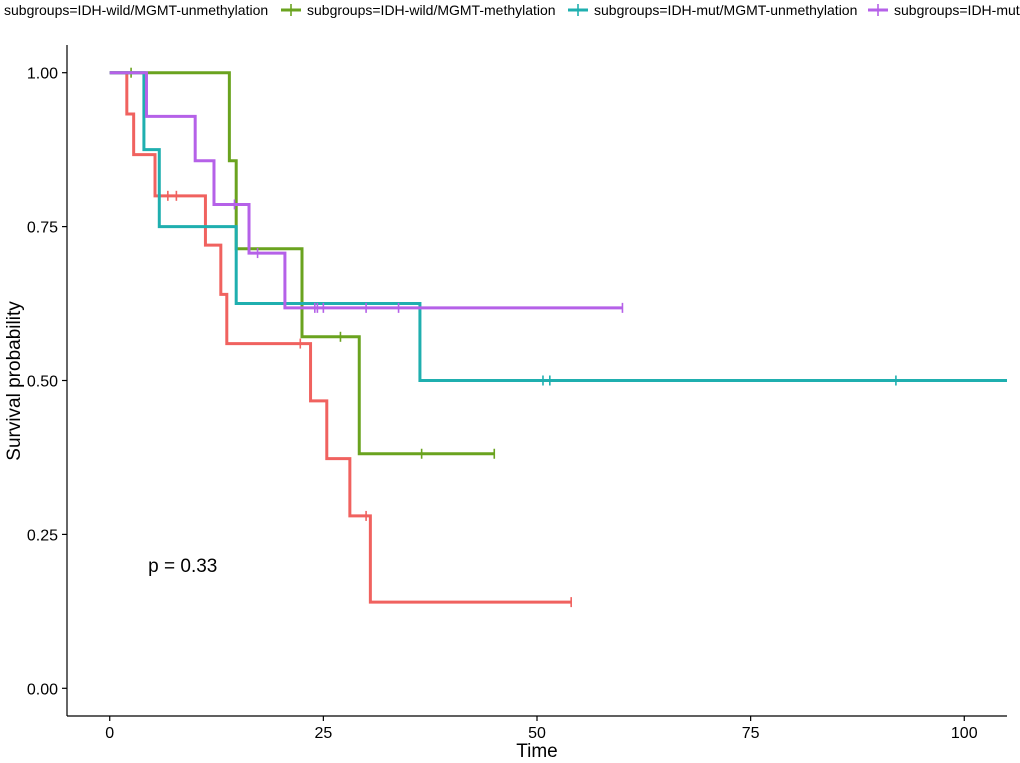  Describe the element at coordinates (725, 10) in the screenshot. I see `legend-label: subgroups=IDH-mut/MGMT-unmethylation` at that location.